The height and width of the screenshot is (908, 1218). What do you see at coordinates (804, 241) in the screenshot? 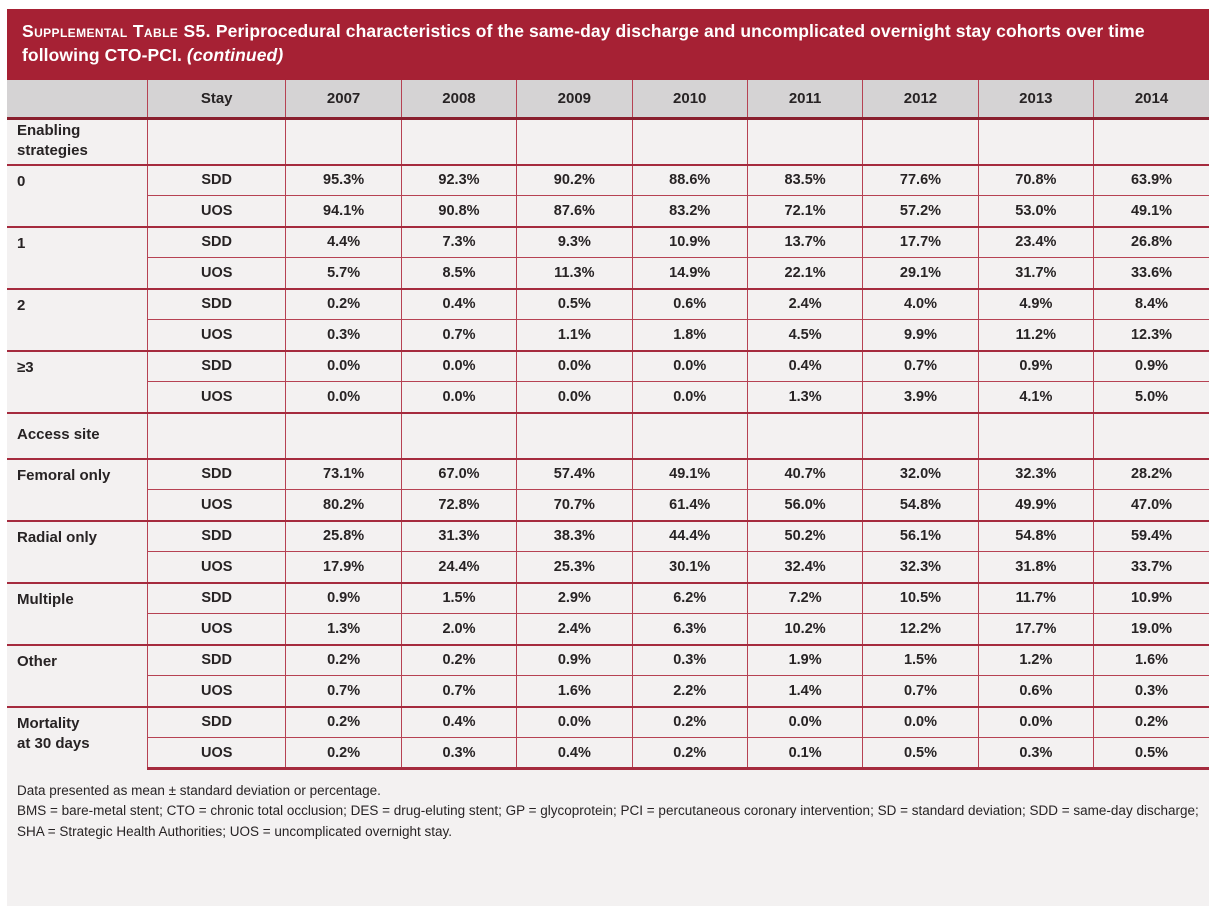
I see `data-value: 13.7%` at bounding box center [804, 241].